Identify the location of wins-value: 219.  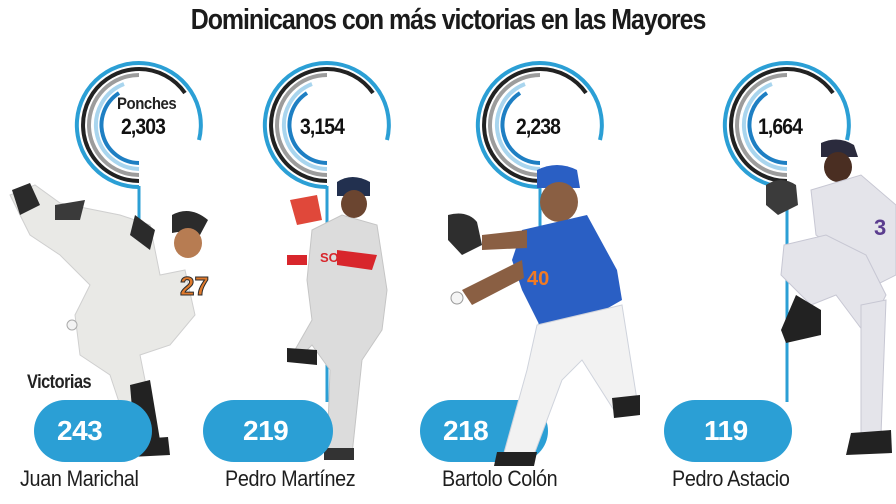
(266, 430).